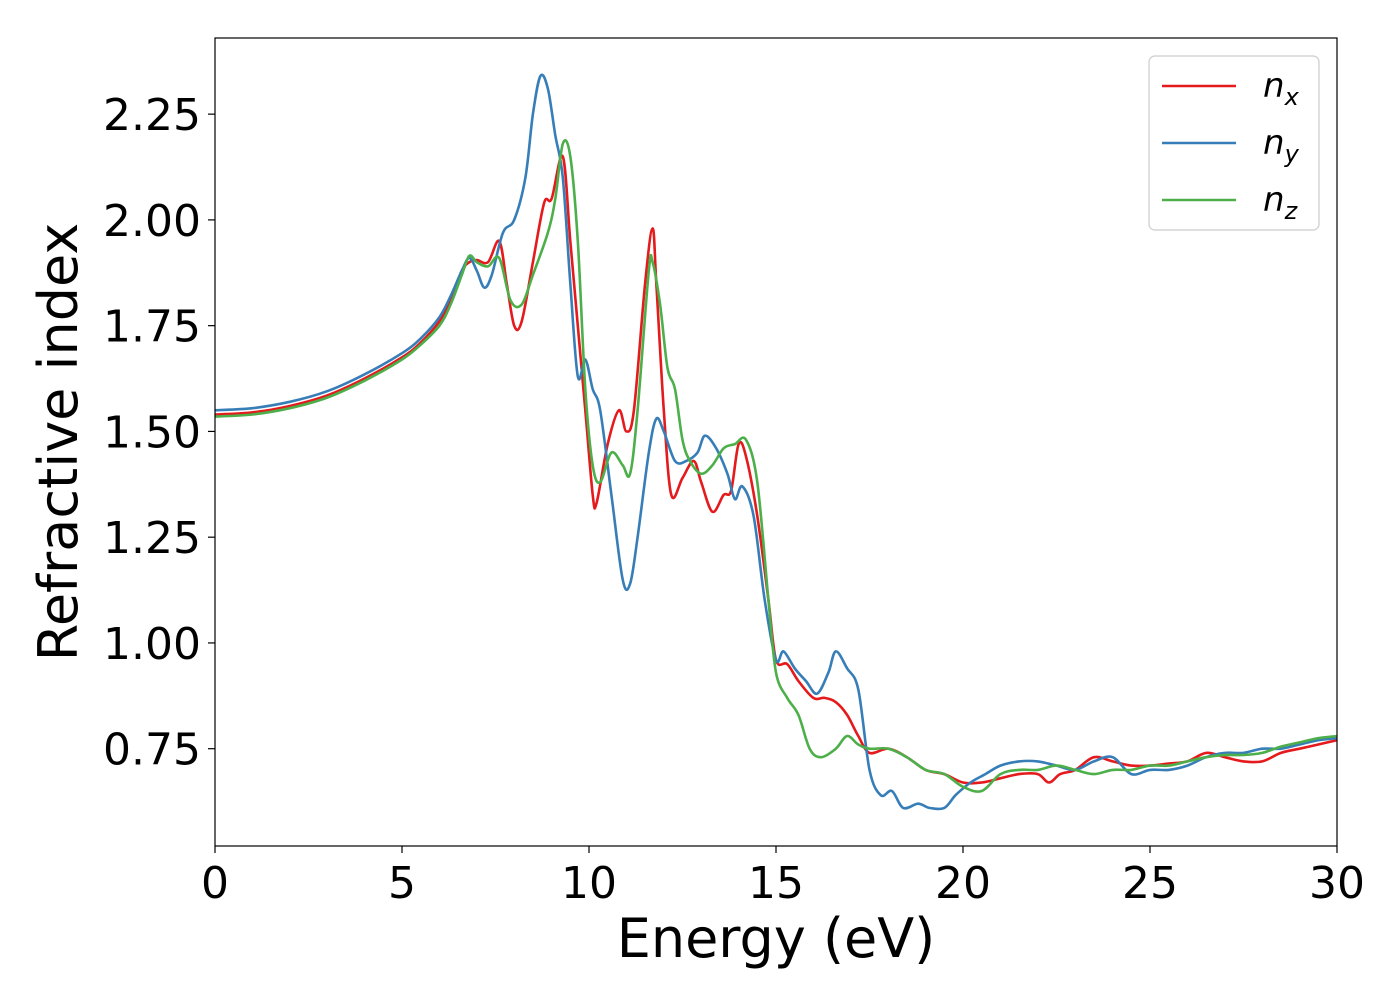  What do you see at coordinates (1281, 202) in the screenshot?
I see `legend-label-nz: nz` at bounding box center [1281, 202].